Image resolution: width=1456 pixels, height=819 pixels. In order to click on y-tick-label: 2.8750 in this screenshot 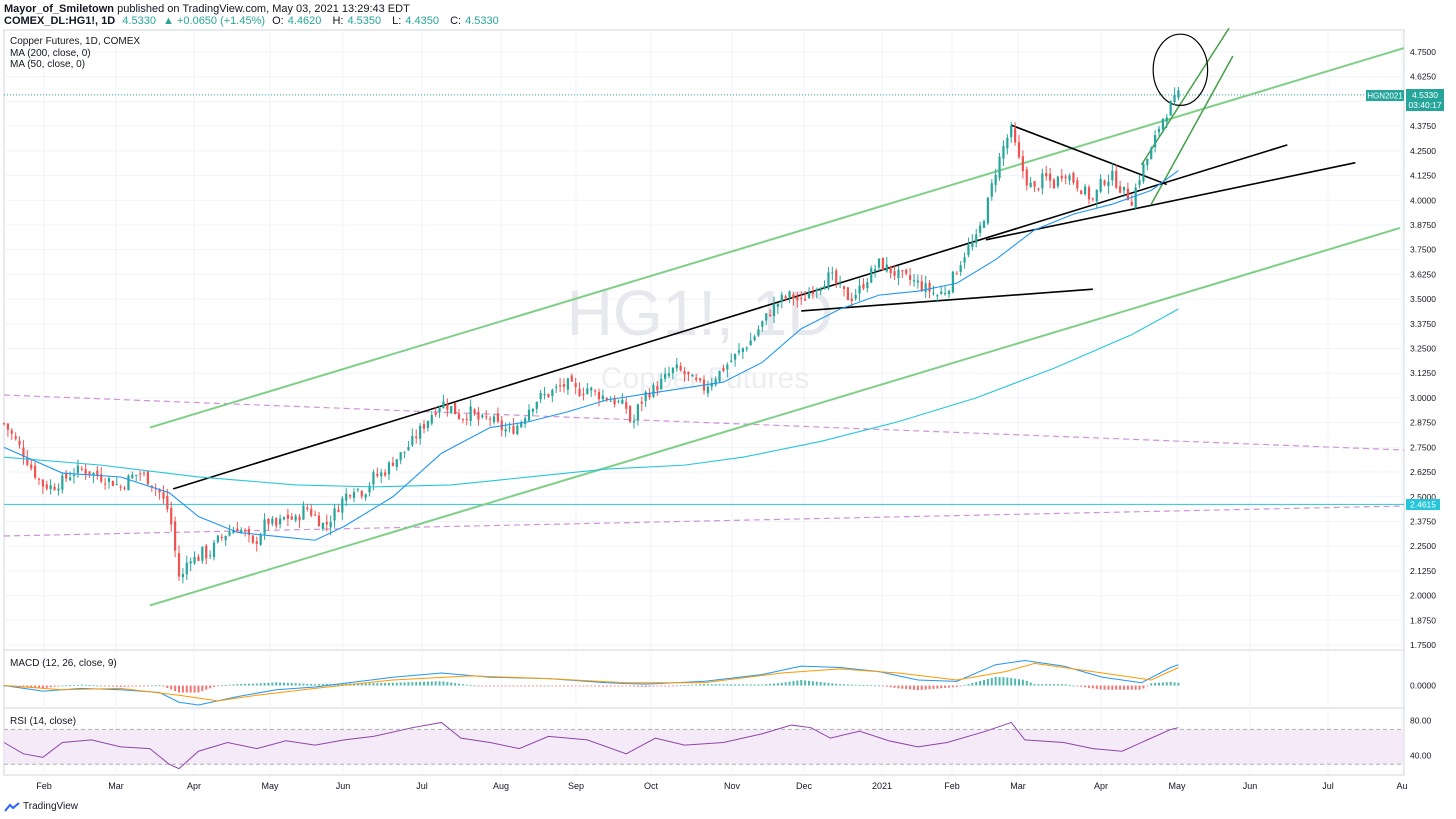, I will do `click(1423, 423)`.